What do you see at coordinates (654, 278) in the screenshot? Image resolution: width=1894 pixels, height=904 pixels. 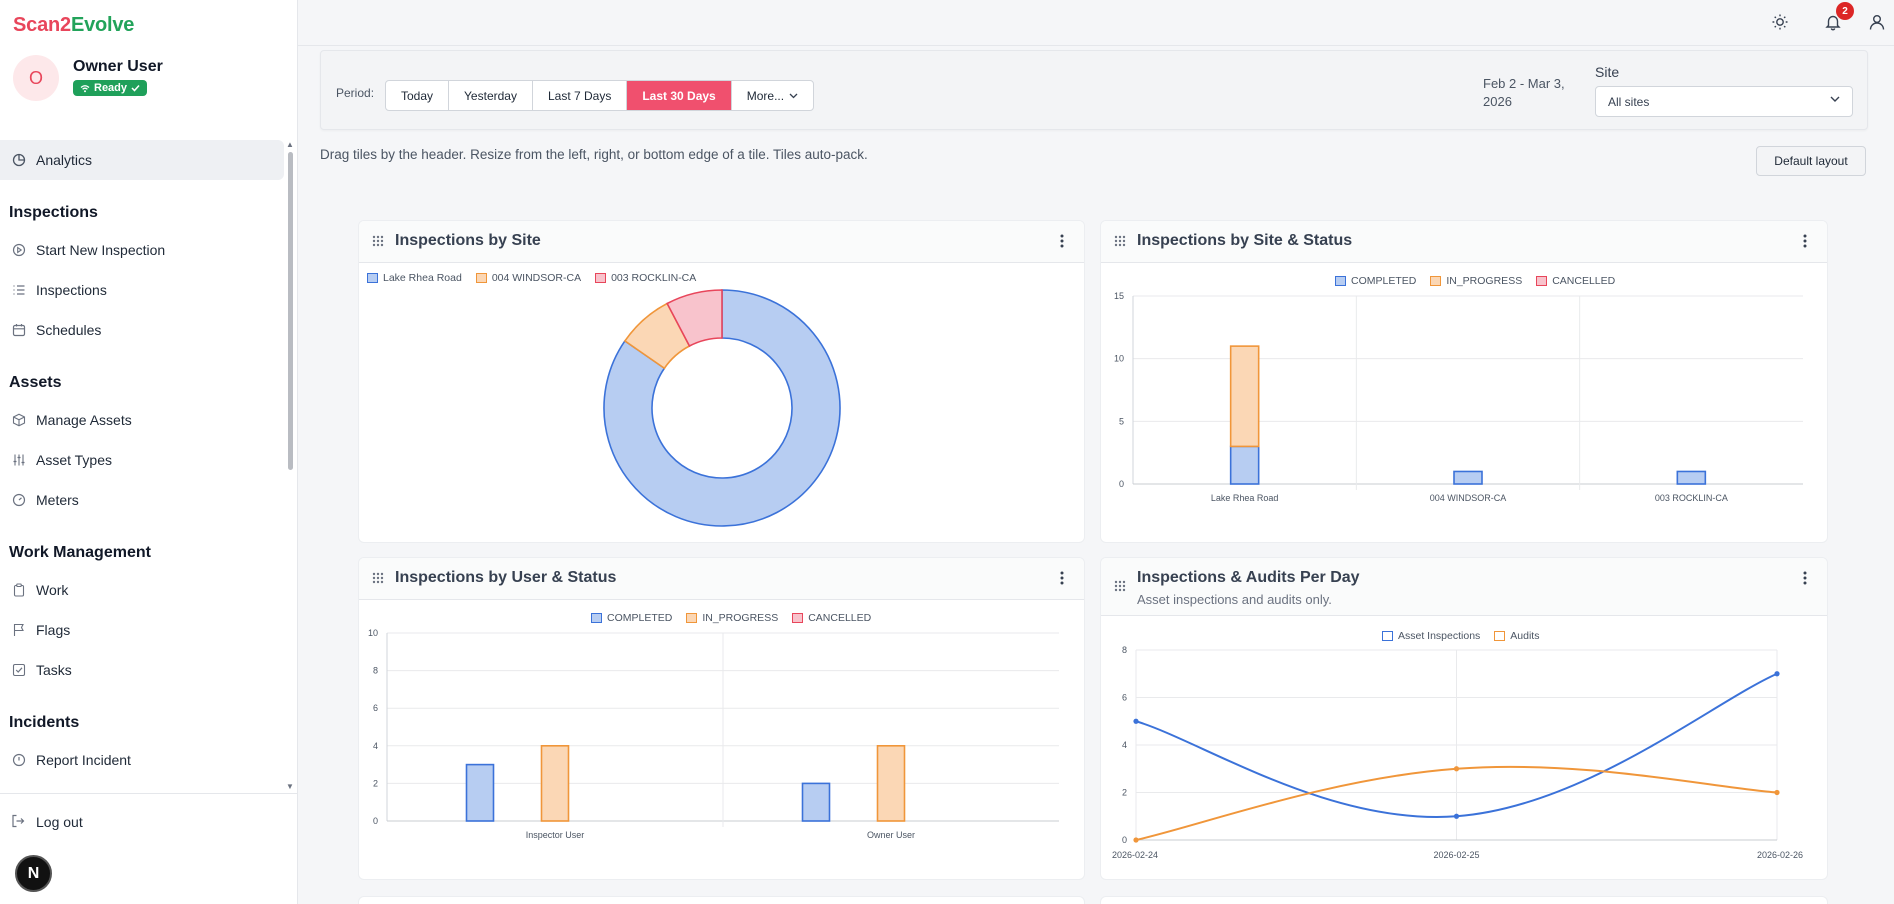 I see `legend-label: 003 ROCKLIN-CA` at bounding box center [654, 278].